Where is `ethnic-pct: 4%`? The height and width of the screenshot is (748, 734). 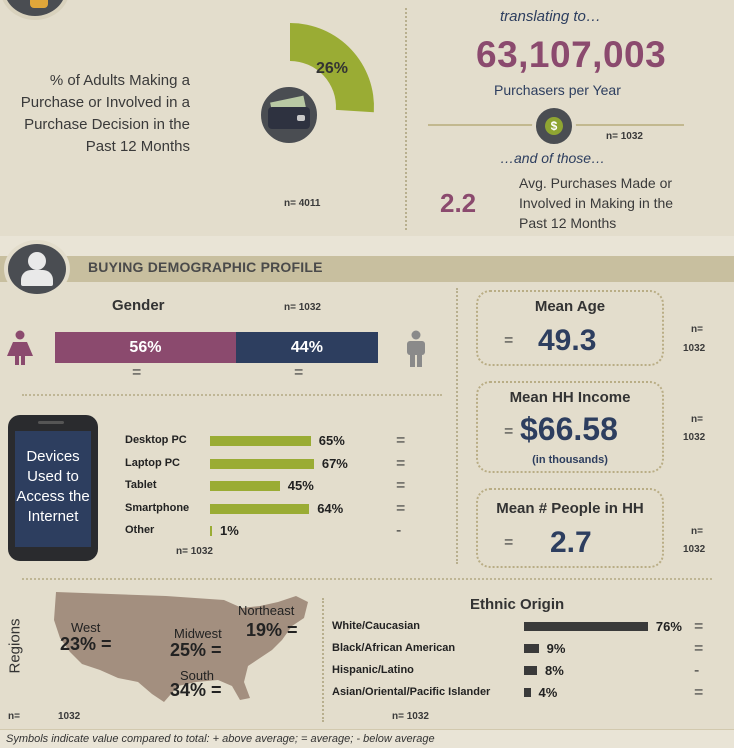 ethnic-pct: 4% is located at coordinates (548, 692).